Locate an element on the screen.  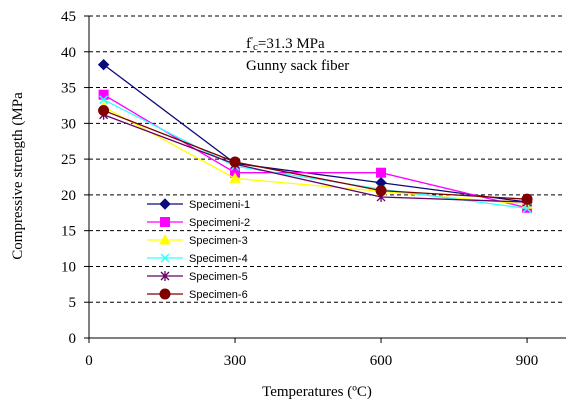
legend-entry-2: Specimeni-2 is located at coordinates (198, 223).